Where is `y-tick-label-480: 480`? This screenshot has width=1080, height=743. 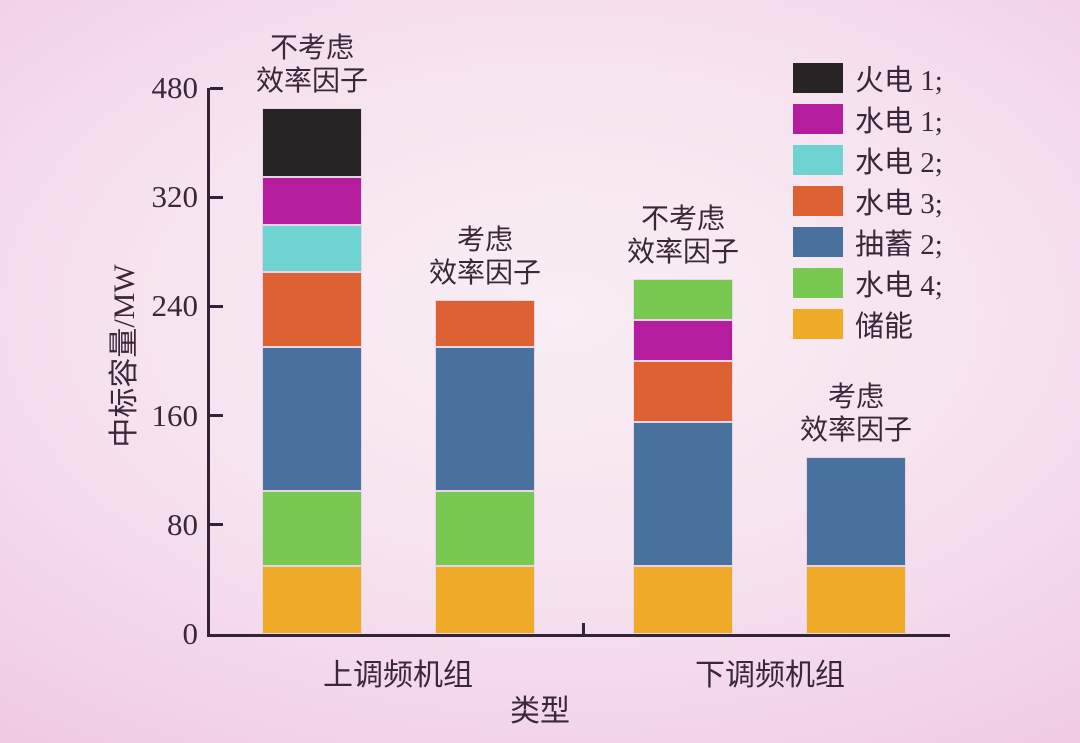 y-tick-label-480: 480 is located at coordinates (175, 87).